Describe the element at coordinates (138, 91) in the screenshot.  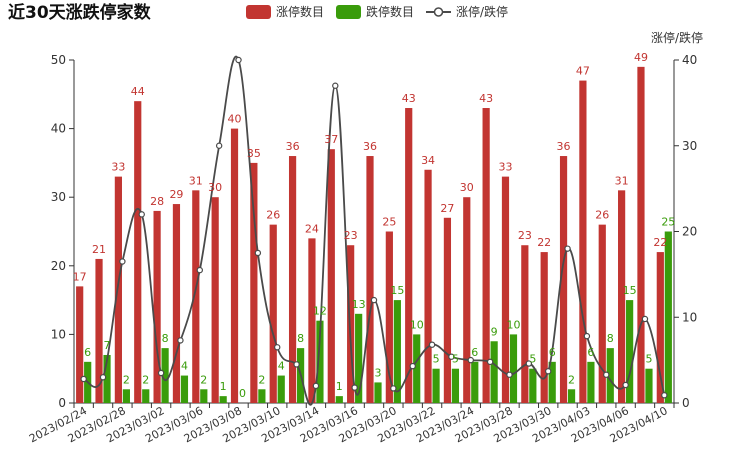
I see `limit-up-value-label: 44` at that location.